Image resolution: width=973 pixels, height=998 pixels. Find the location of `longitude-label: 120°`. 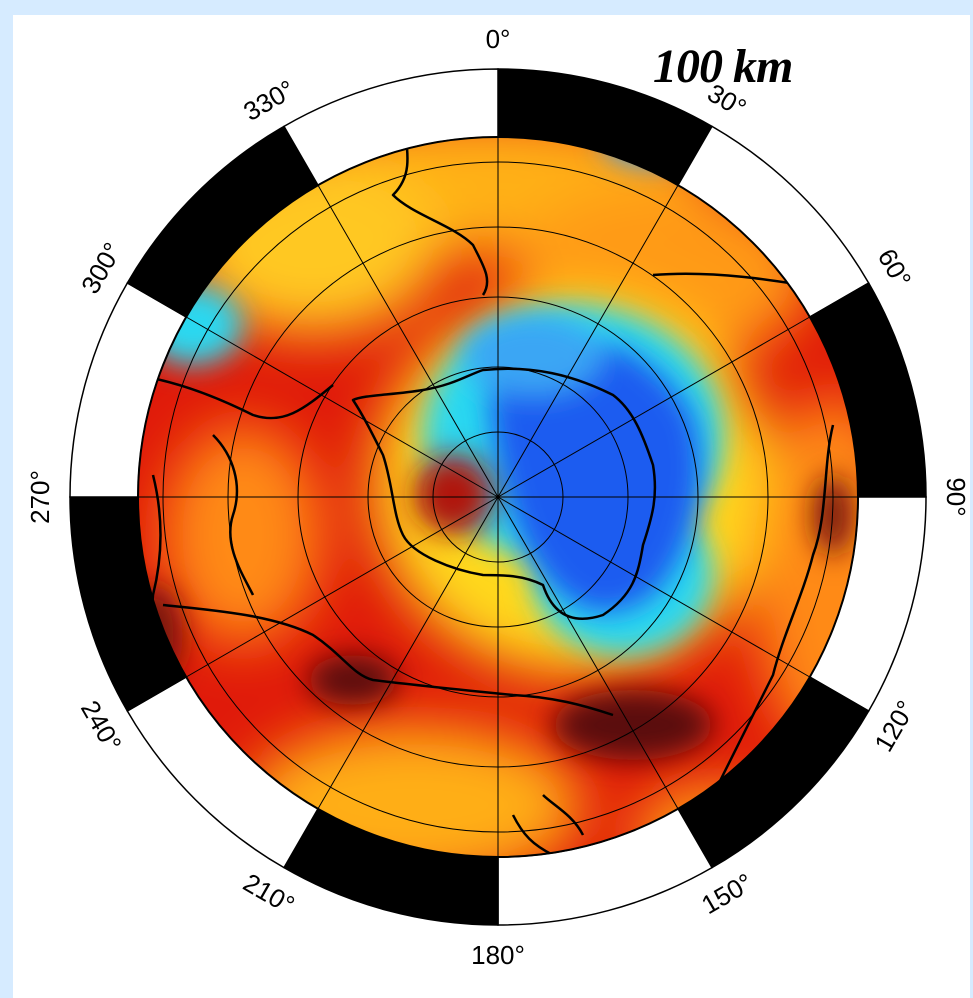

longitude-label: 120° is located at coordinates (894, 726).